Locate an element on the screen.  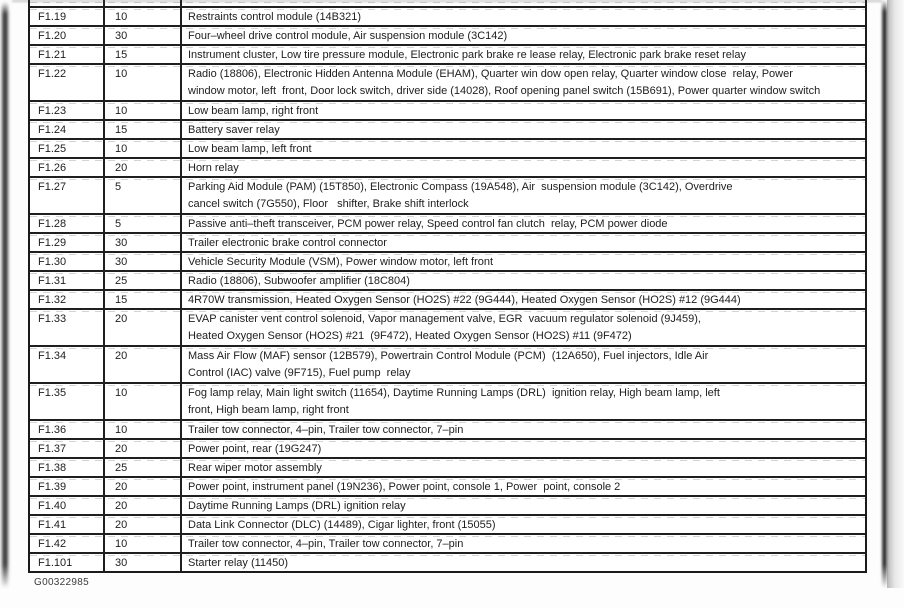
scan-shadow-right-fade is located at coordinates (895, 294).